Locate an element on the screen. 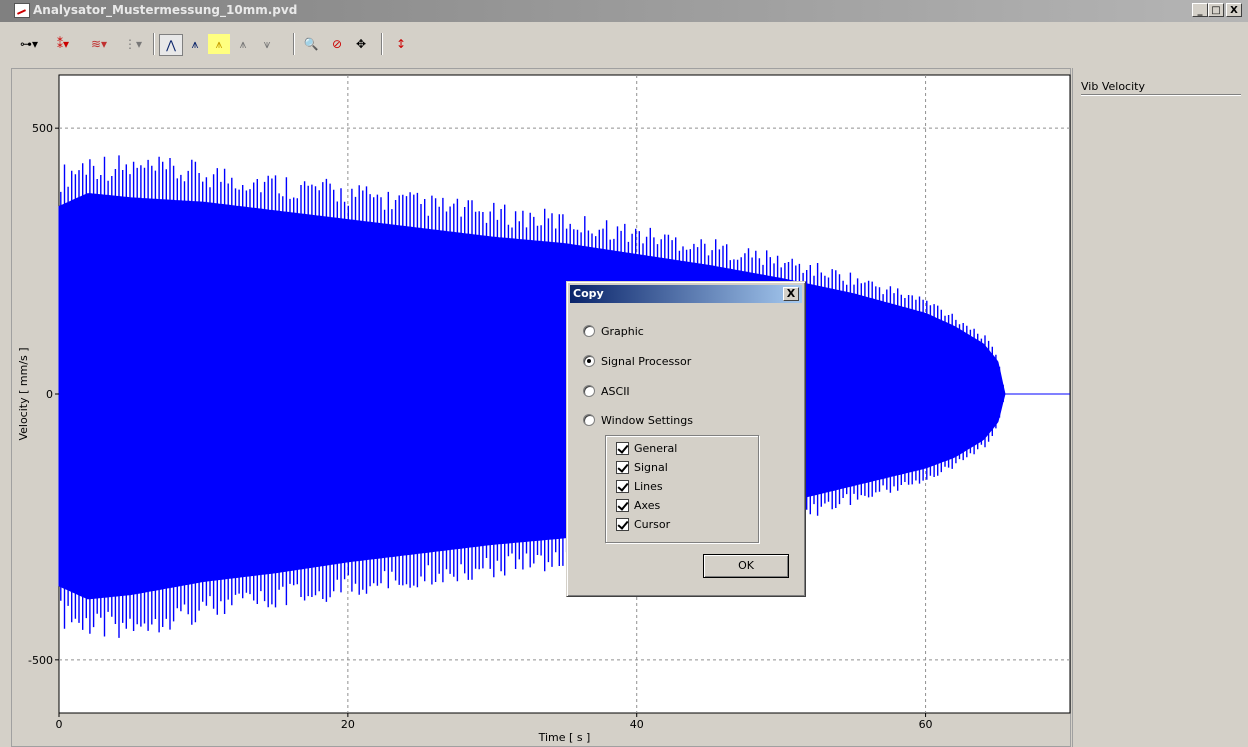  y-axis-label: Velocity [ mm/s ] is located at coordinates (23, 393).